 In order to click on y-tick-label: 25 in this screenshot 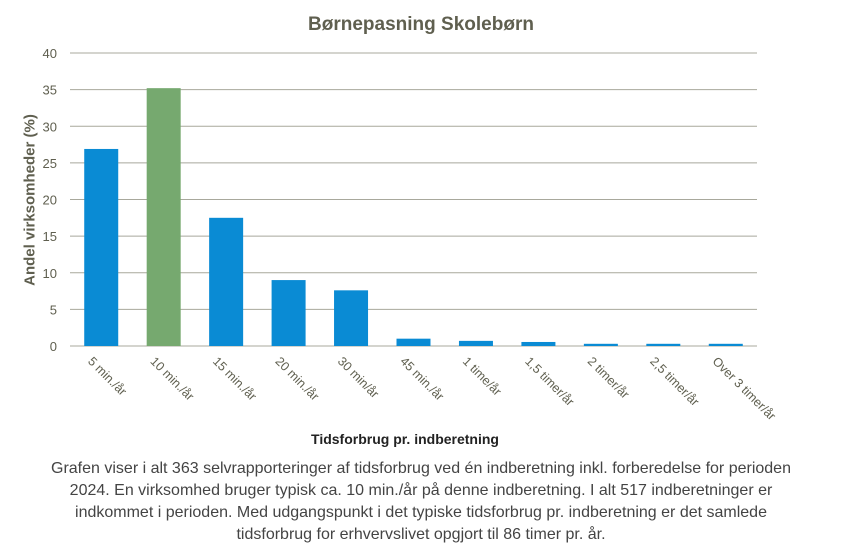, I will do `click(50, 163)`.